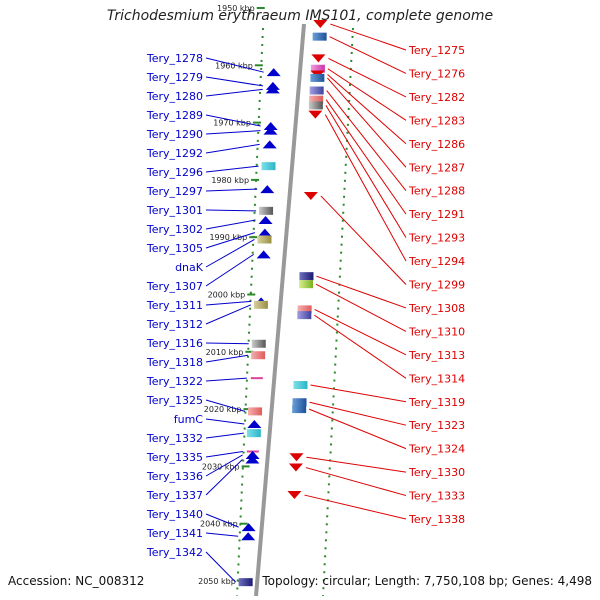  Describe the element at coordinates (221, 466) in the screenshot. I see `kbp-label: 2030 kbp` at that location.